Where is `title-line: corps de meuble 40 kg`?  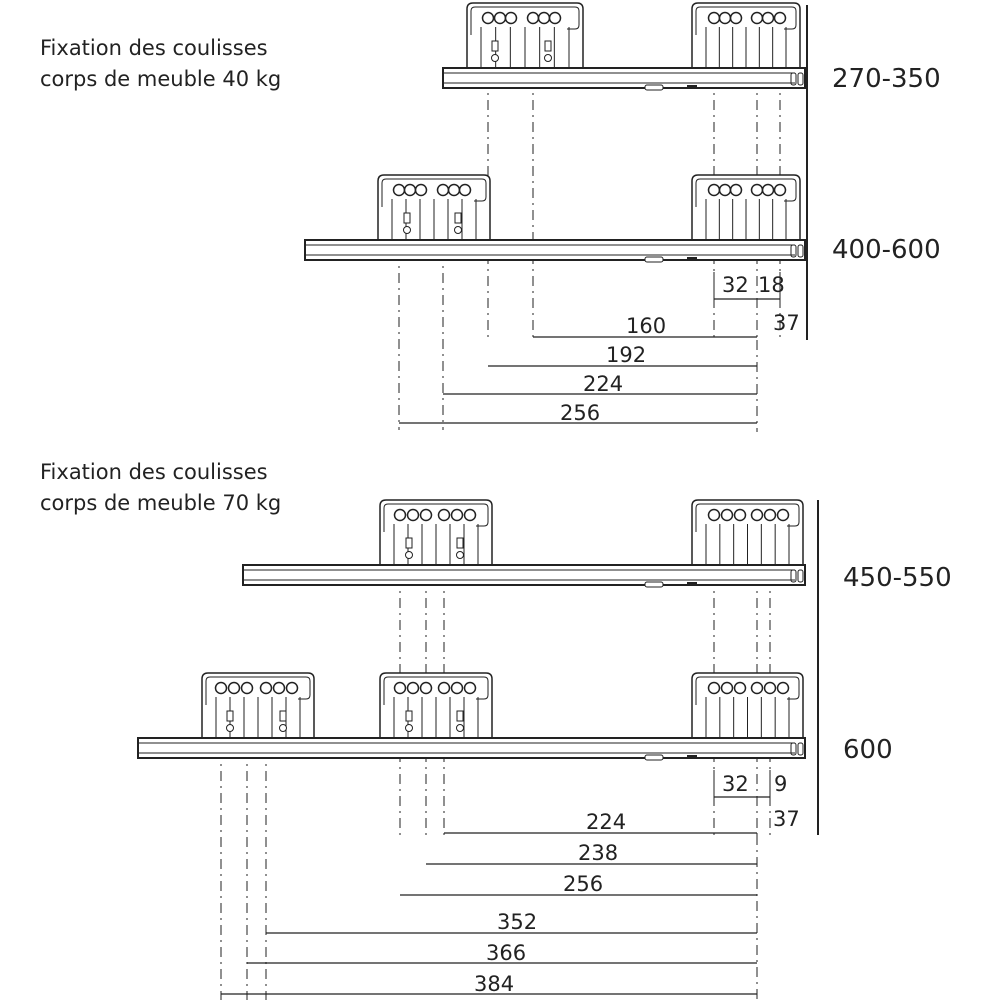 title-line: corps de meuble 40 kg is located at coordinates (161, 79).